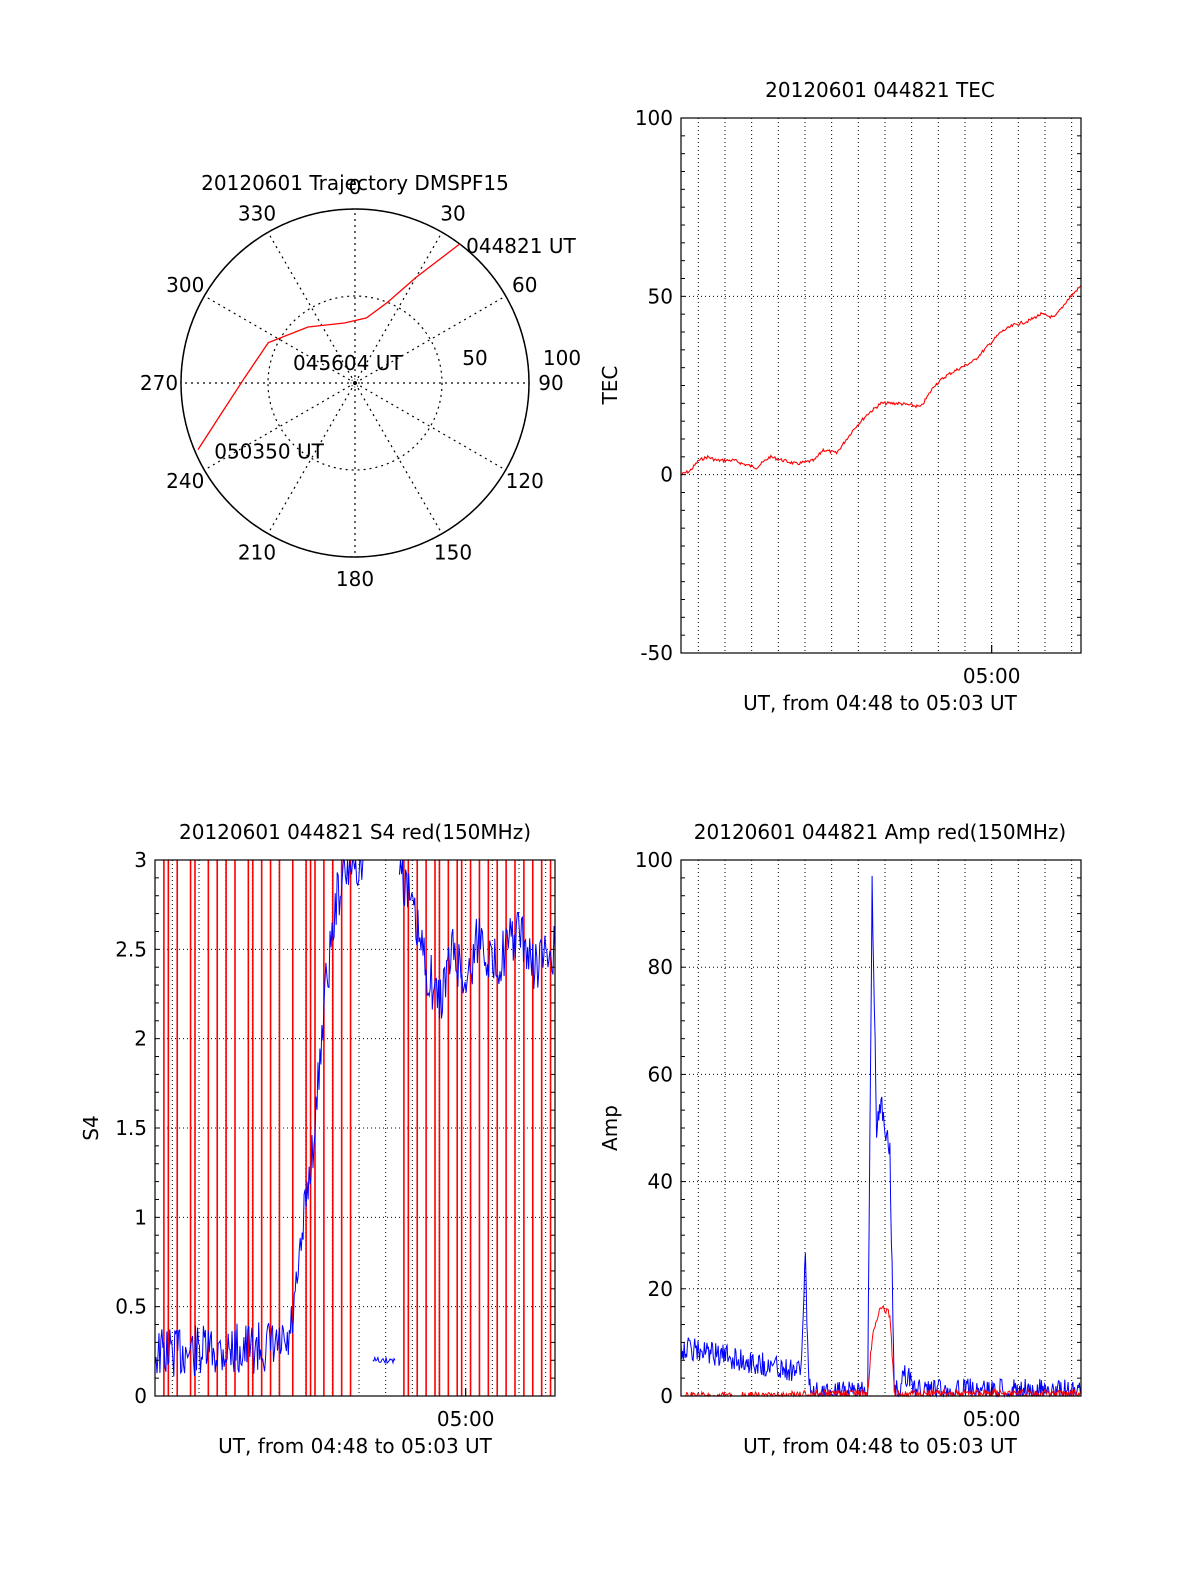 This screenshot has height=1575, width=1200. Describe the element at coordinates (660, 1182) in the screenshot. I see `amp-ytick-label: 40` at that location.